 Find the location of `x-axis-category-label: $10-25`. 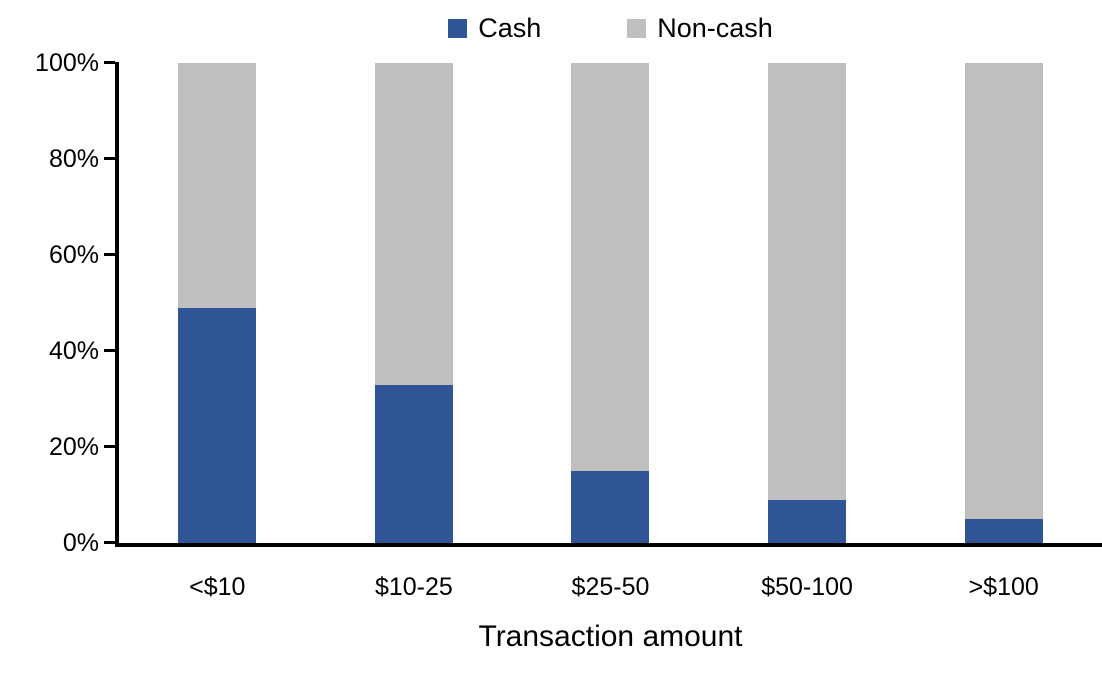

x-axis-category-label: $10-25 is located at coordinates (413, 587).